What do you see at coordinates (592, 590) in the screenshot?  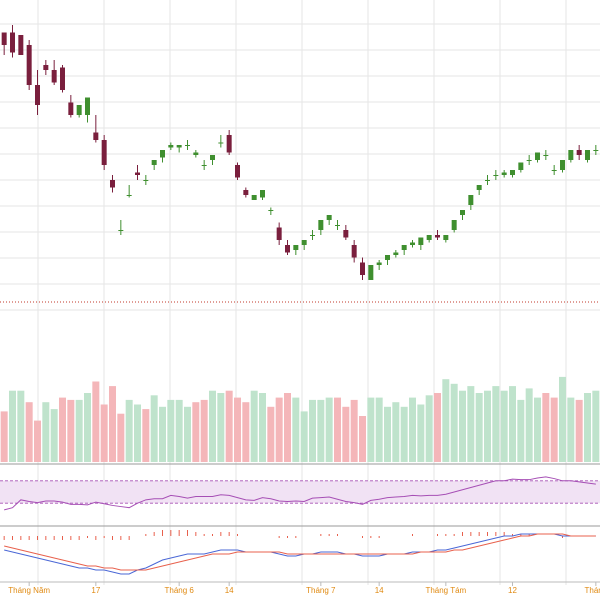 I see `x-tick-label: Tháng` at bounding box center [592, 590].